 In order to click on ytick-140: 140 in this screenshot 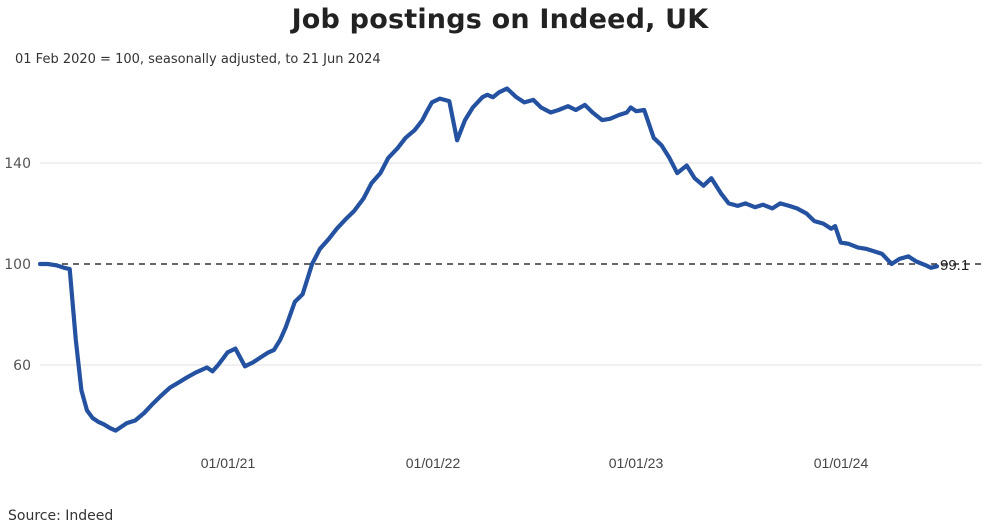, I will do `click(17, 164)`.